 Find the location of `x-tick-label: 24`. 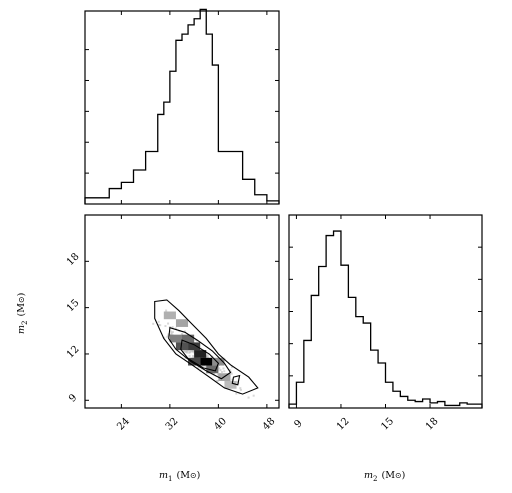

x-tick-label: 24 is located at coordinates (123, 424).